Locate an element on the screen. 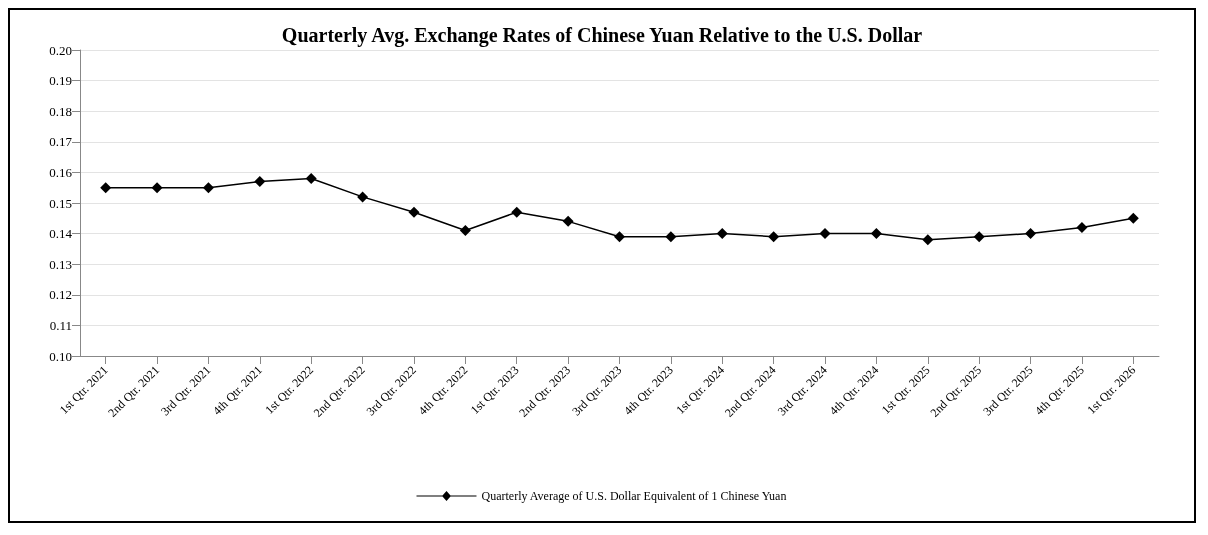  y-tick-label: 0.10 is located at coordinates (60, 356).